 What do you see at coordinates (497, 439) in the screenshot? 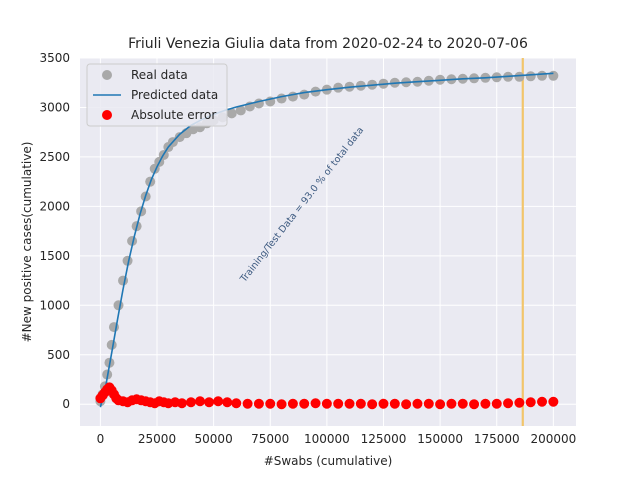
I see `x-tick-label: 175000` at bounding box center [497, 439].